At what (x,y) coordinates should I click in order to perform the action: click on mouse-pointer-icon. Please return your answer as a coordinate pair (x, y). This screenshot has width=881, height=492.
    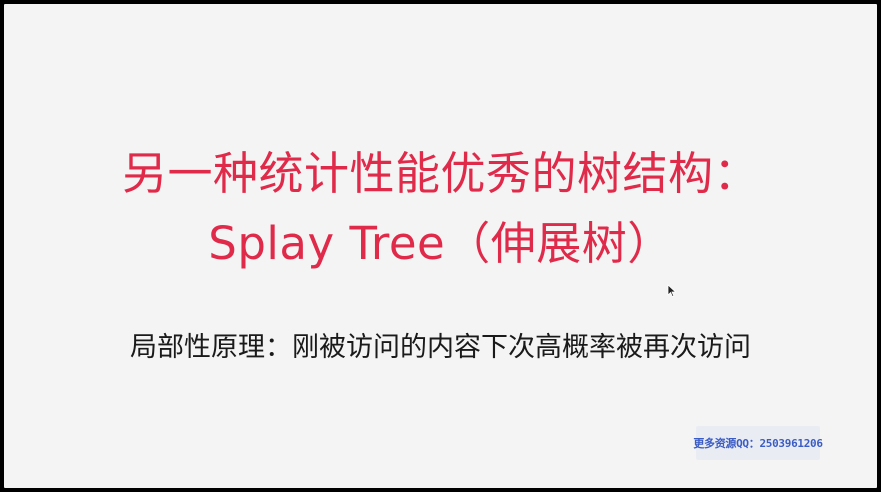
    Looking at the image, I should click on (672, 291).